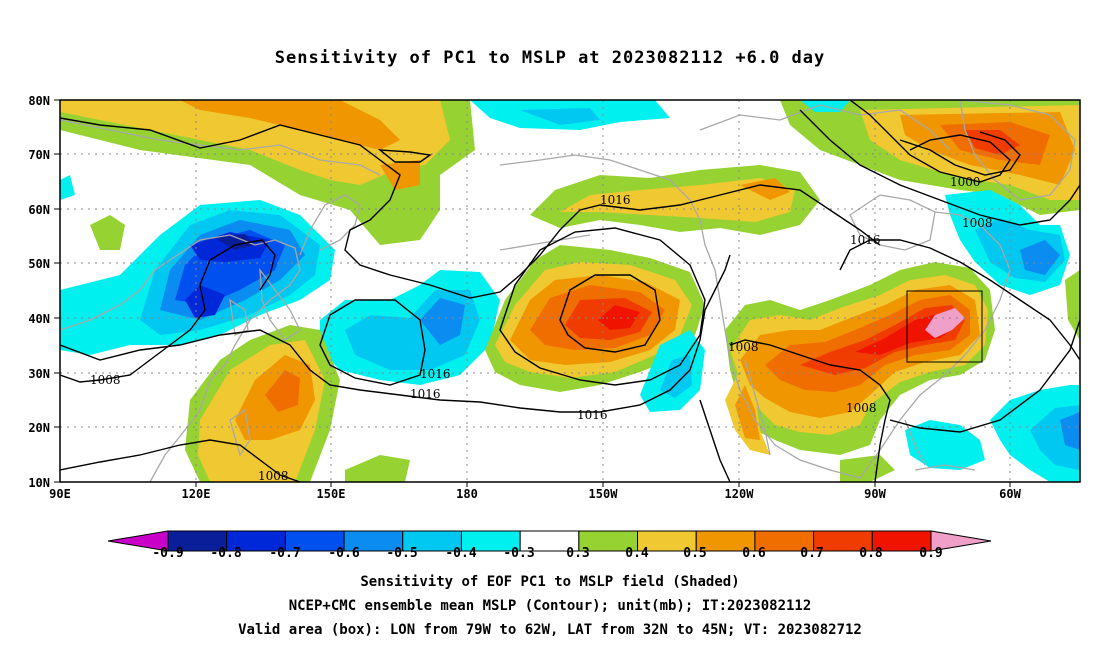 The image size is (1100, 650). What do you see at coordinates (442, 321) in the screenshot?
I see `shade-pac-mid` at bounding box center [442, 321].